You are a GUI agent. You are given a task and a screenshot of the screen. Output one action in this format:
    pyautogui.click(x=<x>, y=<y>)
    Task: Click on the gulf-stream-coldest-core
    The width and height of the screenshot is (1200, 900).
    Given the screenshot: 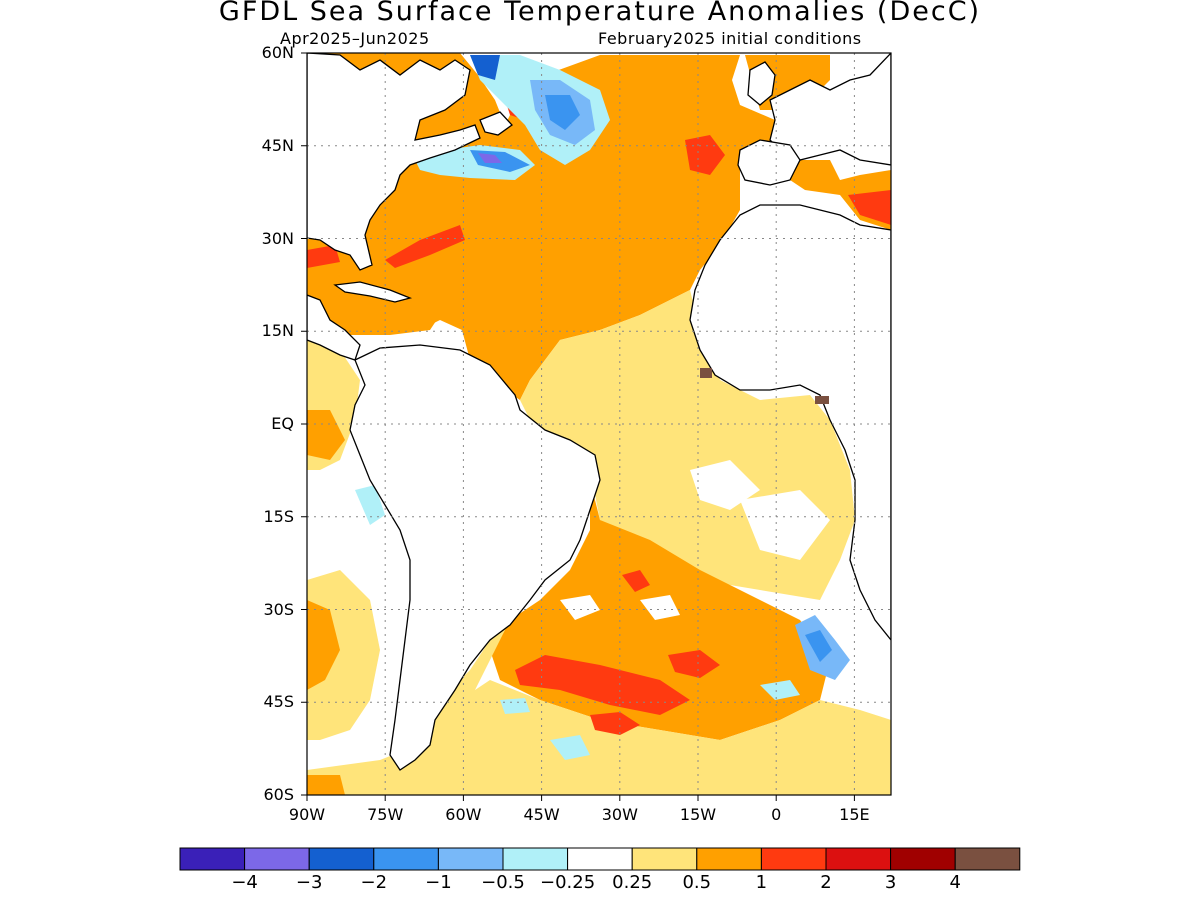 What is the action you would take?
    pyautogui.click(x=490, y=158)
    